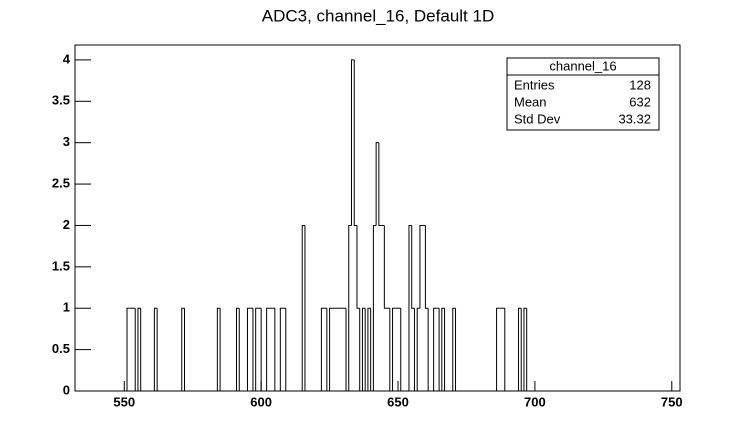  What do you see at coordinates (261, 401) in the screenshot?
I see `x-tick-label: 600` at bounding box center [261, 401].